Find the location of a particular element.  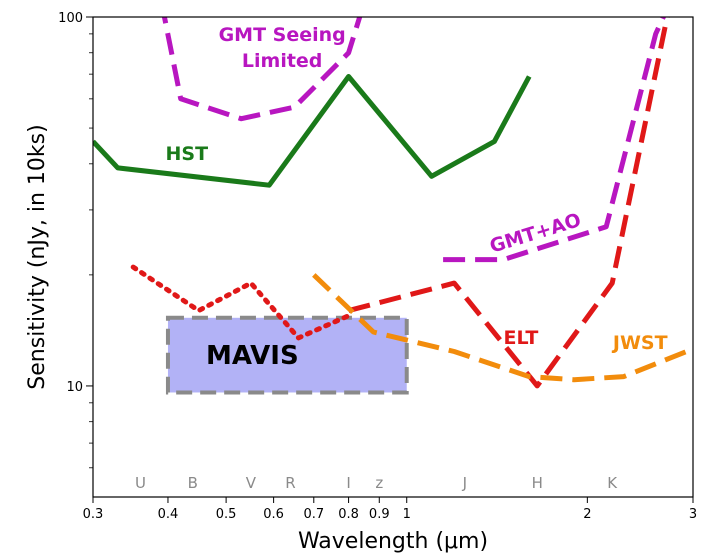

band-label-i: I is located at coordinates (348, 483).